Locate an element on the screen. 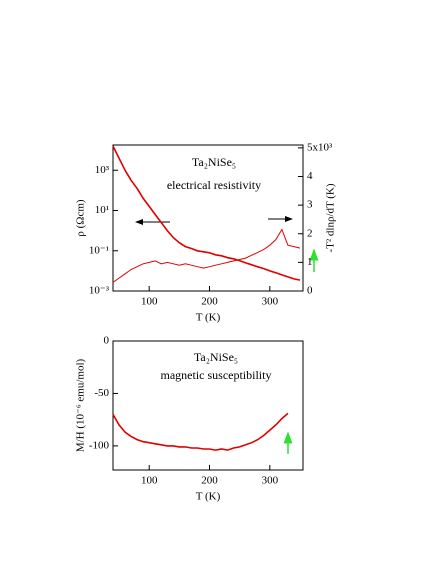 The width and height of the screenshot is (436, 564). annotation: electrical resistivity is located at coordinates (214, 185).